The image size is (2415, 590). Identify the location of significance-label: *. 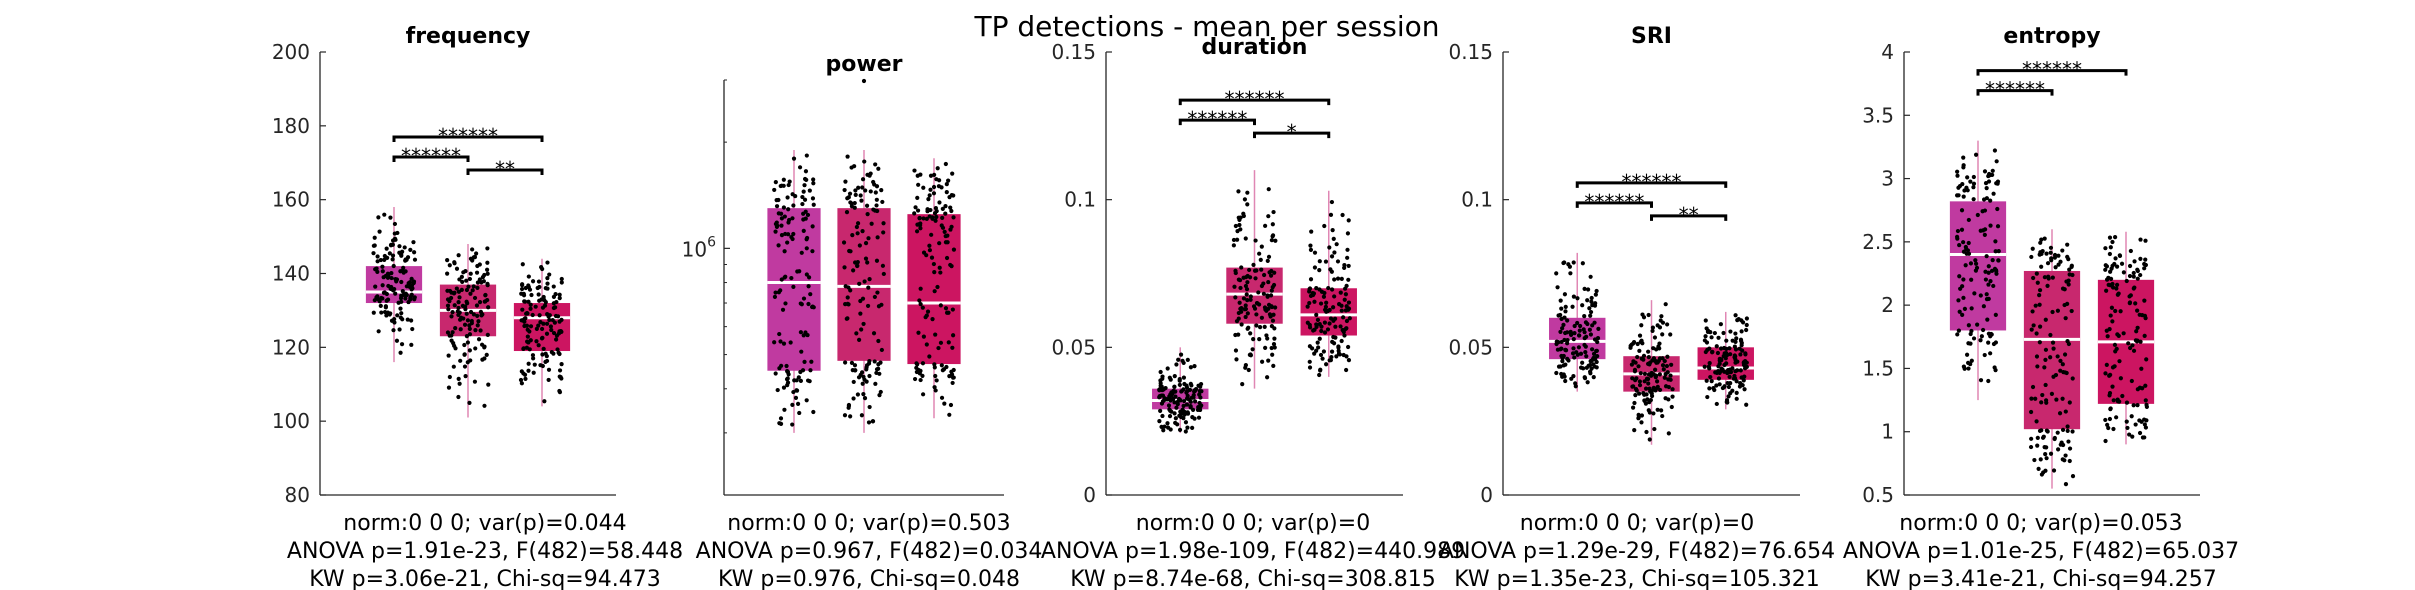
(1292, 132).